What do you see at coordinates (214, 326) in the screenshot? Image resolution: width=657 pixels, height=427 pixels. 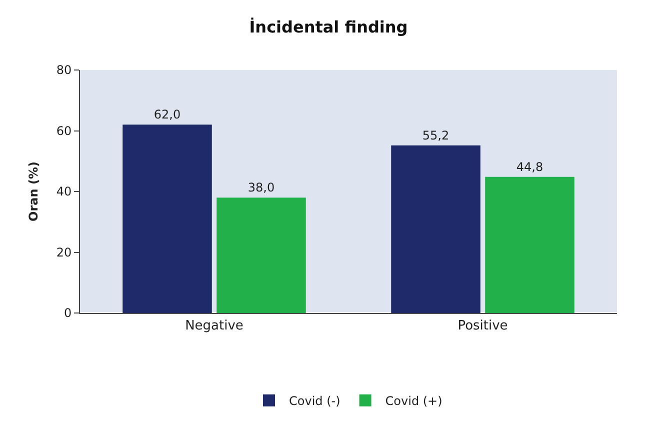 I see `x-tick-label: Negative` at bounding box center [214, 326].